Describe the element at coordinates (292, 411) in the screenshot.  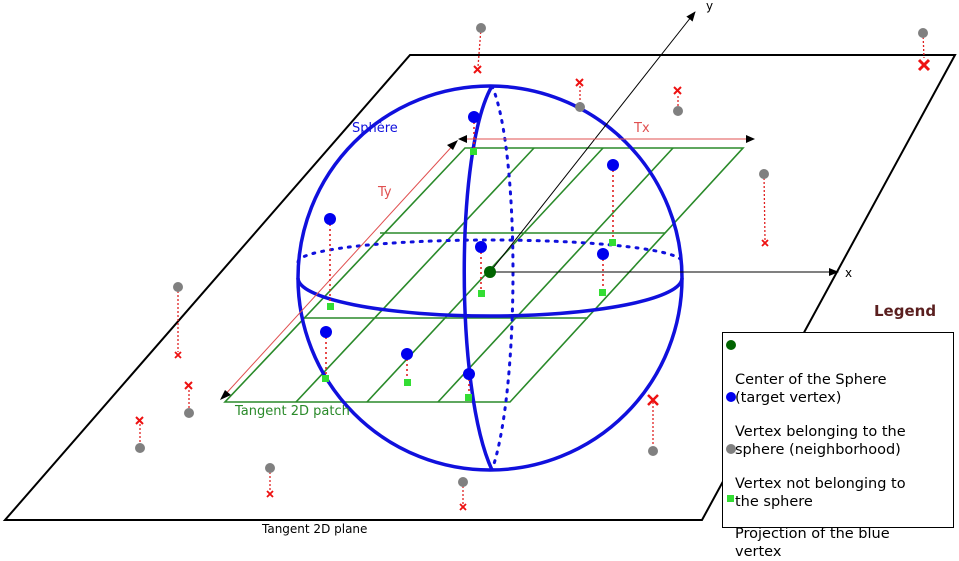
I see `patch-label: Tangent 2D patch` at that location.